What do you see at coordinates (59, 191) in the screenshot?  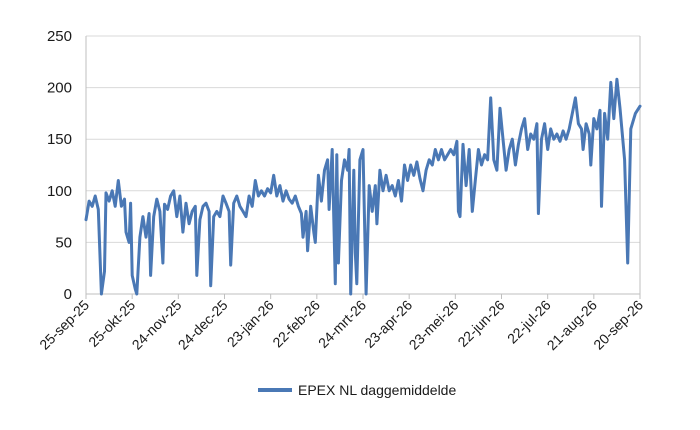 I see `y-tick-label: 100` at bounding box center [59, 191].